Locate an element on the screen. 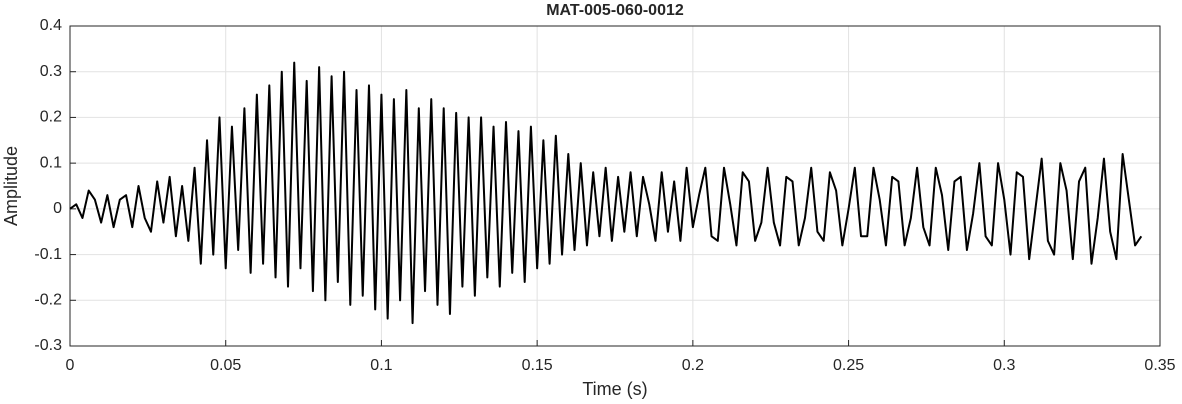  y-axis-label: Amplitude is located at coordinates (11, 186).